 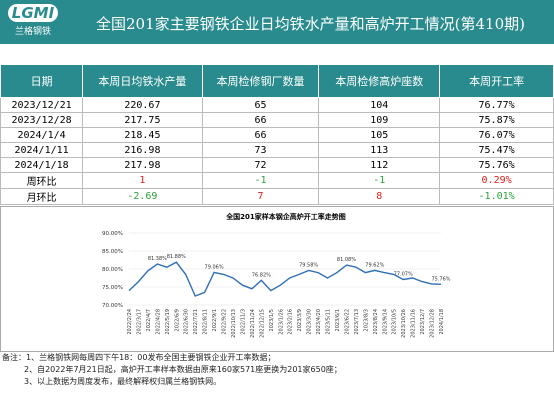 What do you see at coordinates (496, 180) in the screenshot?
I see `table-cell: 0.29%` at bounding box center [496, 180].